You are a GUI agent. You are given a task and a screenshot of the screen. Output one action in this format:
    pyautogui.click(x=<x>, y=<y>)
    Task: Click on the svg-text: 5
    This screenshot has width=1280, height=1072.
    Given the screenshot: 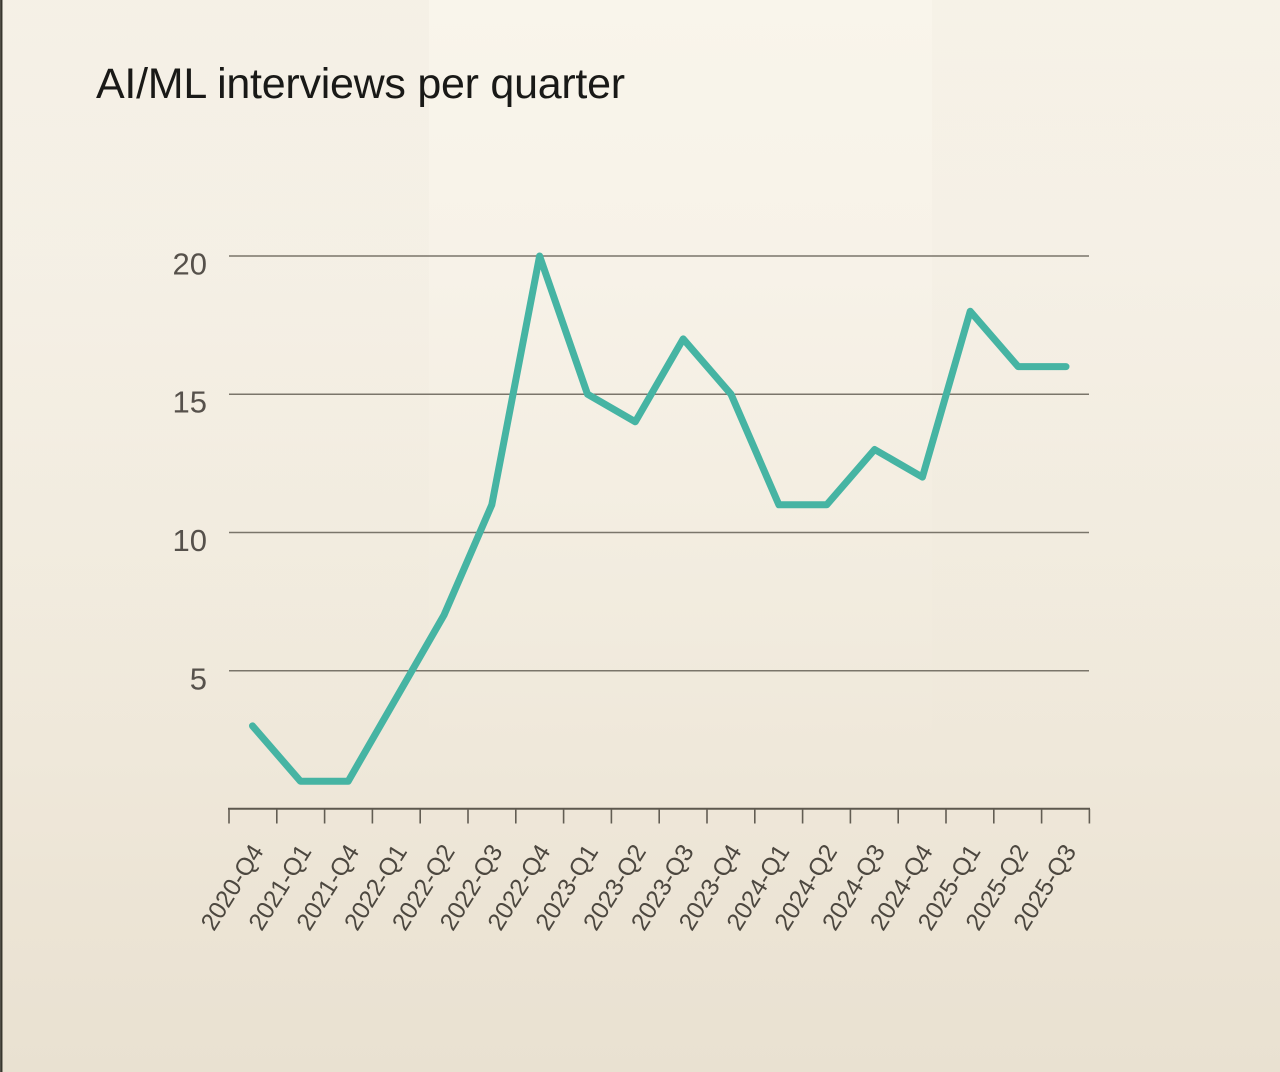 What is the action you would take?
    pyautogui.click(x=198, y=678)
    